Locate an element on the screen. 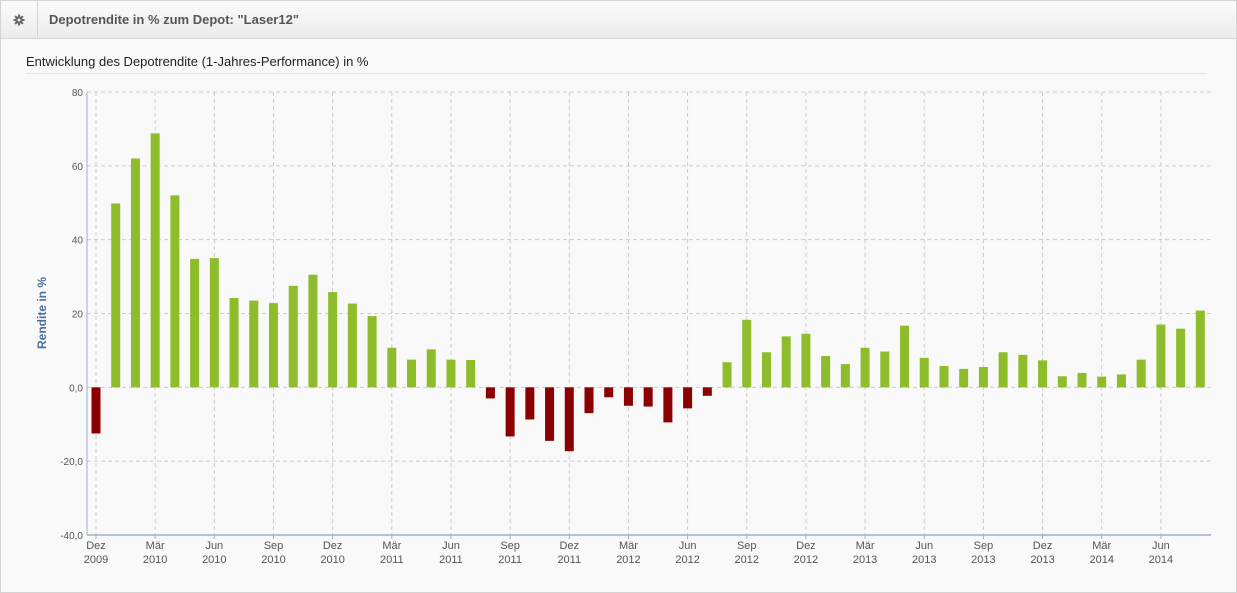 The image size is (1237, 593). y-tick-label: 20 is located at coordinates (78, 315).